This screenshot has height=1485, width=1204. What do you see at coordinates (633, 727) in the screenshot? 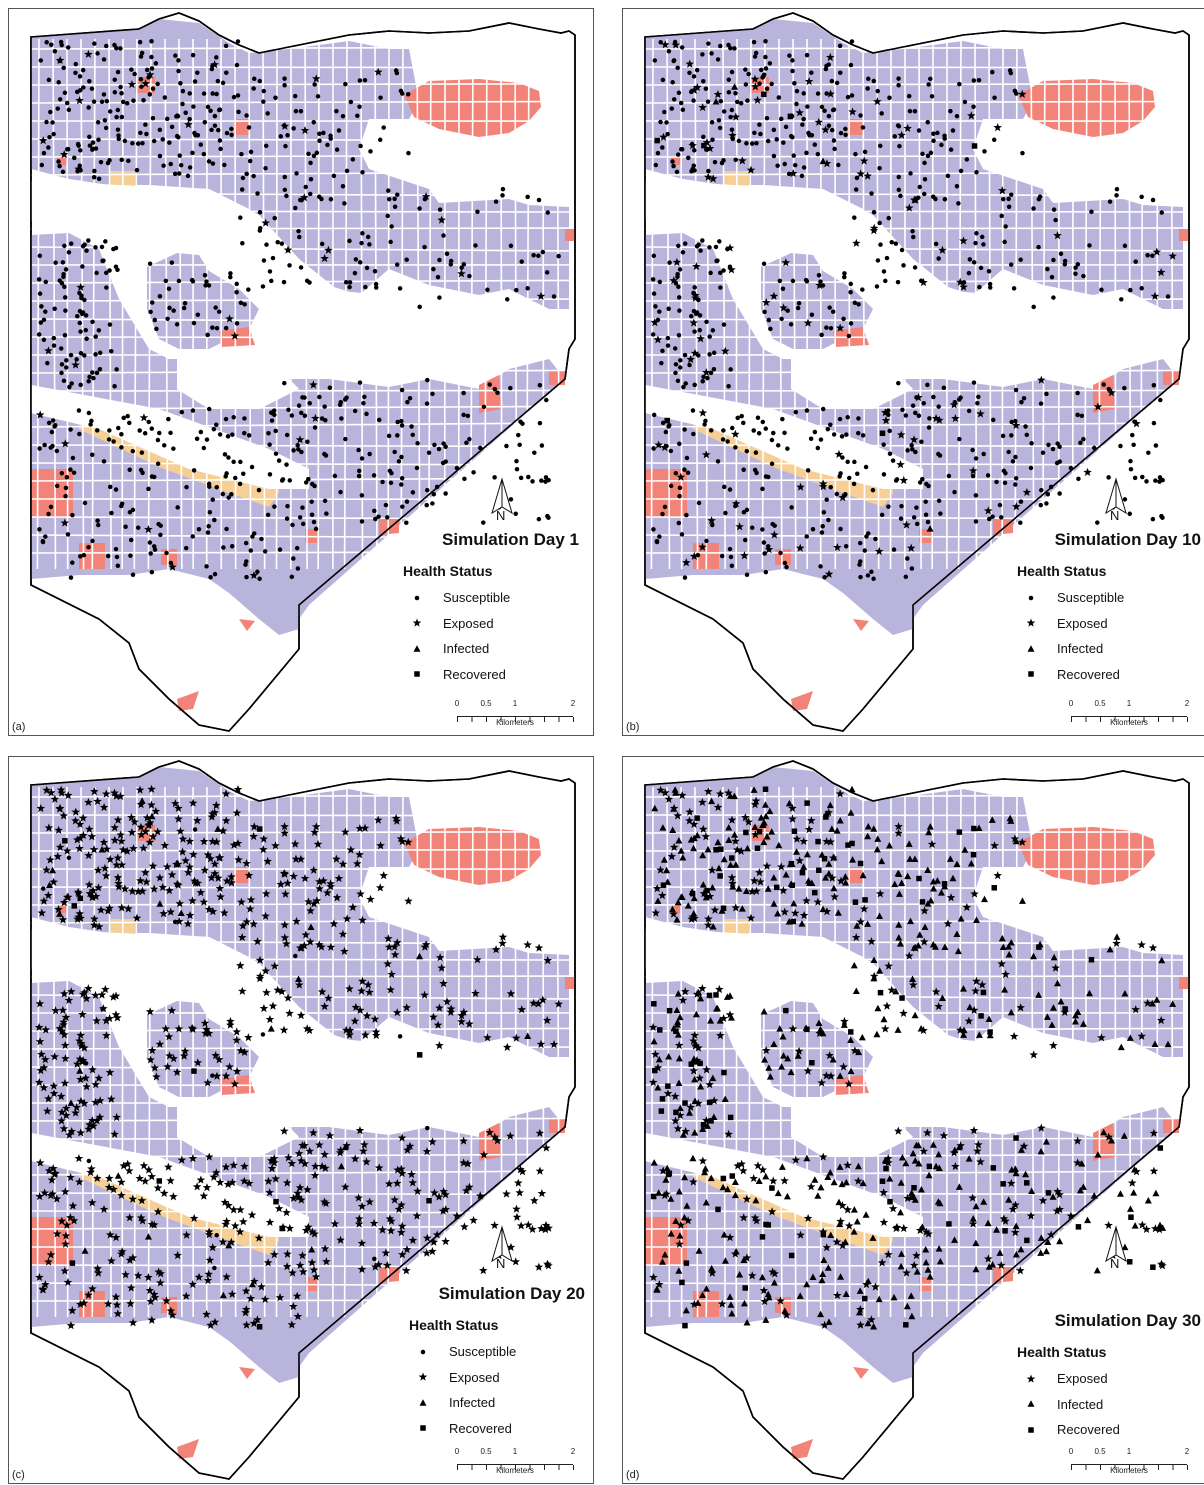
I see `panel-letter: (b)` at bounding box center [633, 727].